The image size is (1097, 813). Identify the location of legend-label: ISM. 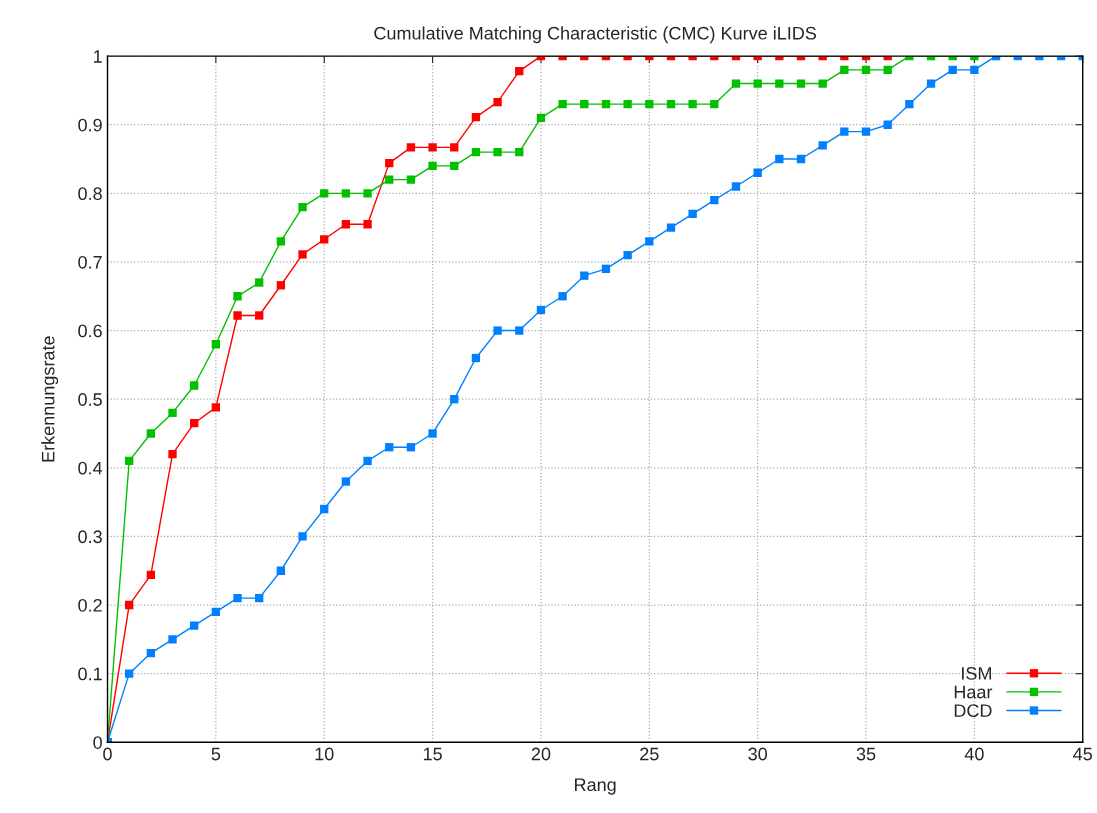
(976, 673).